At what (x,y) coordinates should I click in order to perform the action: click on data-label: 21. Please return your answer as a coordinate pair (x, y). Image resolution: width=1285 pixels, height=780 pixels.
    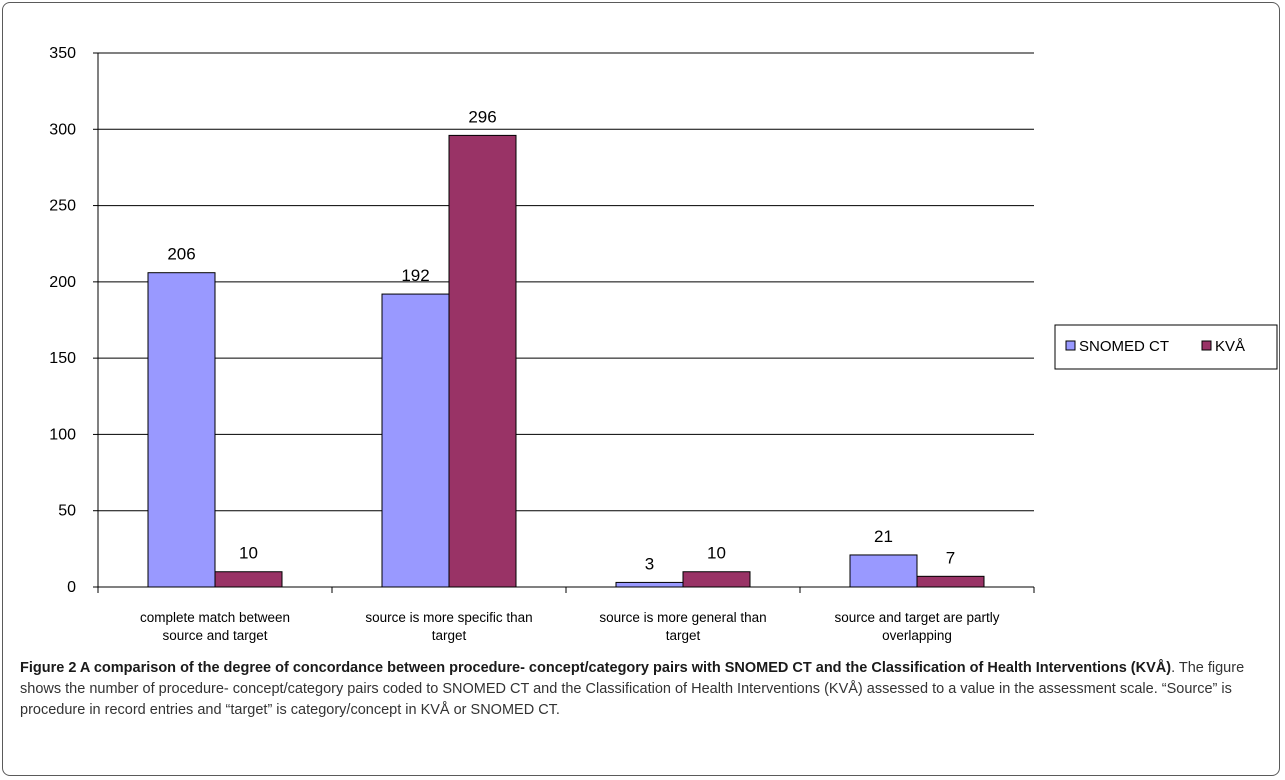
    Looking at the image, I should click on (883, 536).